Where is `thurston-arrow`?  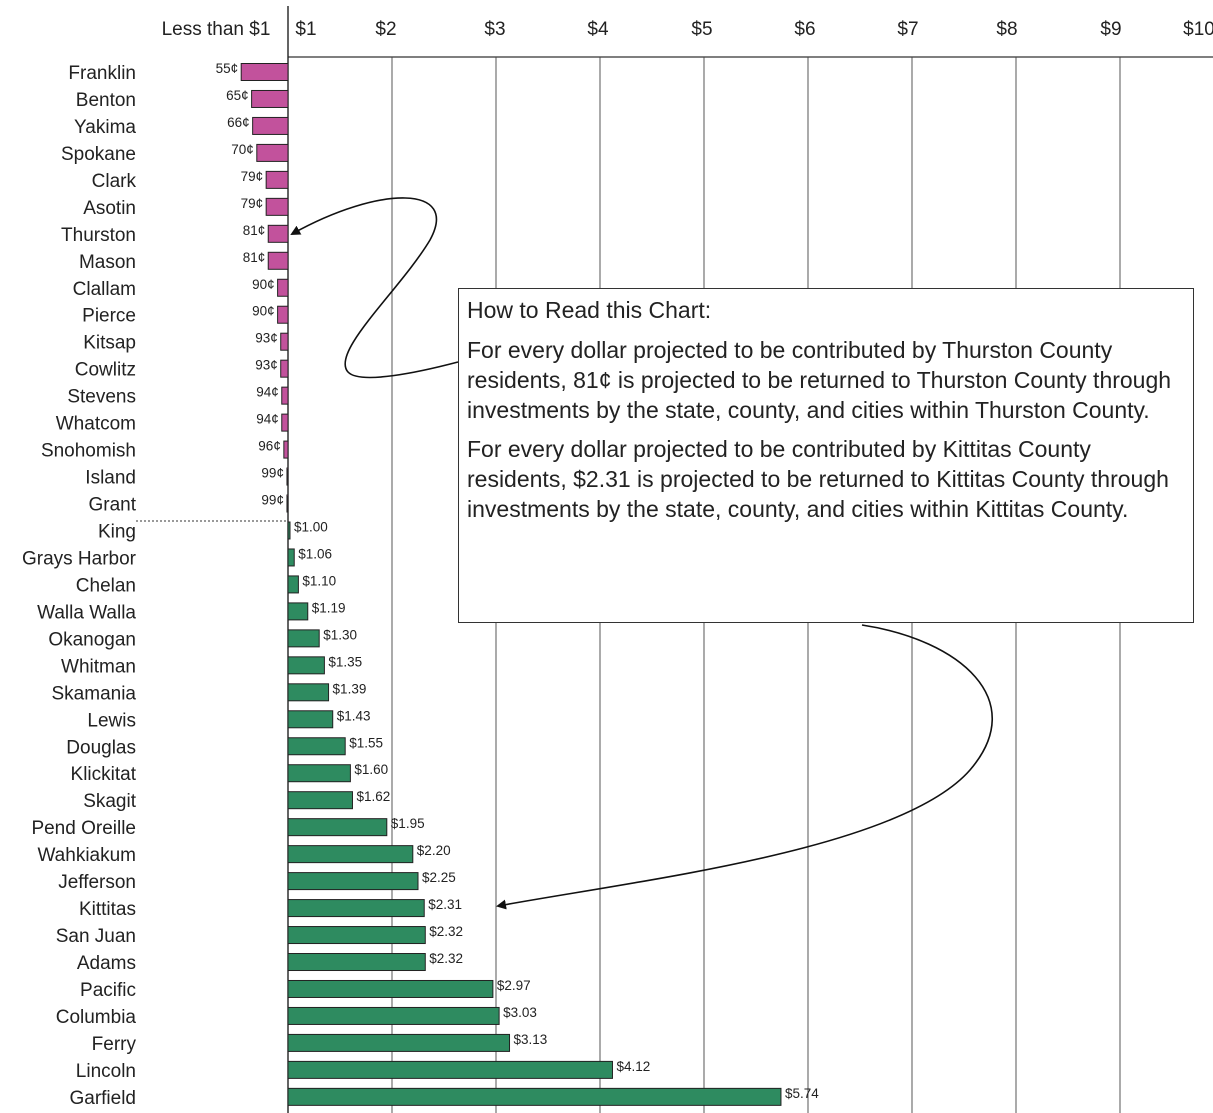
thurston-arrow is located at coordinates (374, 288).